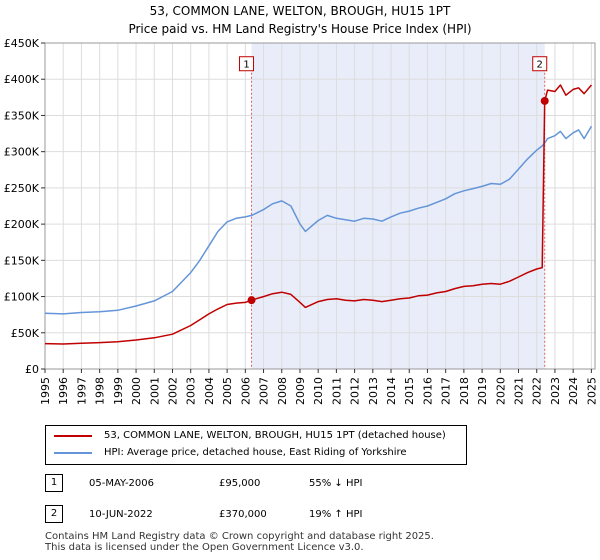 Image resolution: width=600 pixels, height=560 pixels. What do you see at coordinates (264, 391) in the screenshot?
I see `x-tick-label: 2007` at bounding box center [264, 391].